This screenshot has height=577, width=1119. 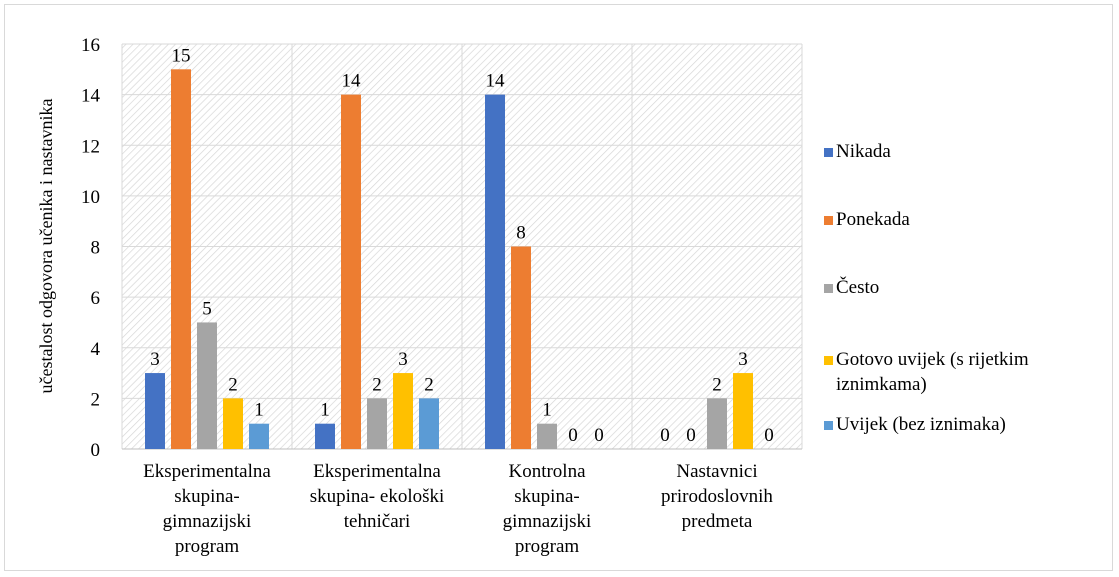 What do you see at coordinates (91, 96) in the screenshot?
I see `y-tick-label: 14` at bounding box center [91, 96].